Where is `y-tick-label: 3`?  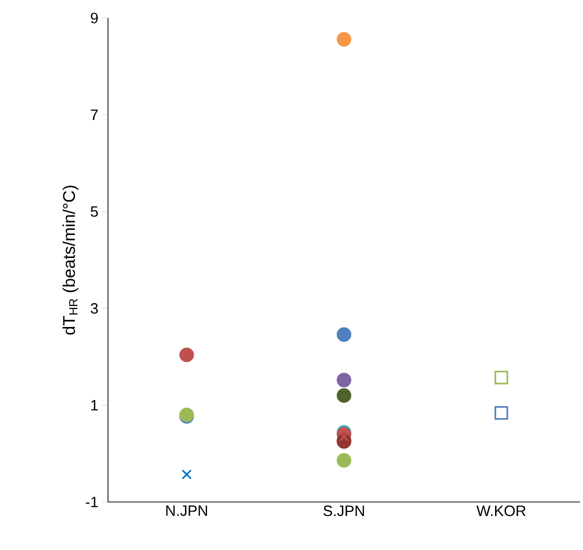 y-tick-label: 3 is located at coordinates (94, 308).